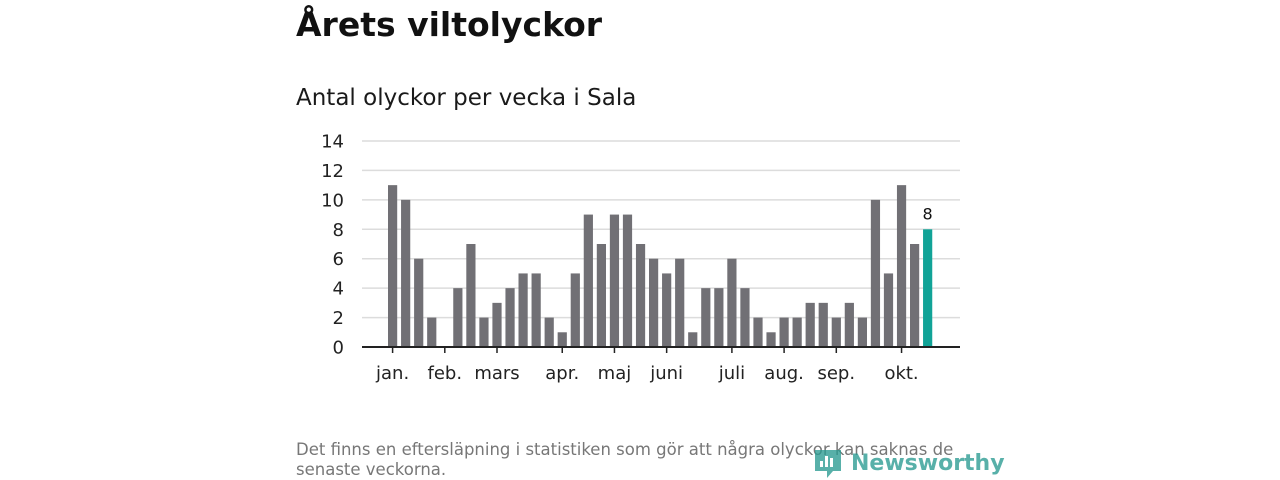  I want to click on x-tick-label: mars, so click(496, 373).